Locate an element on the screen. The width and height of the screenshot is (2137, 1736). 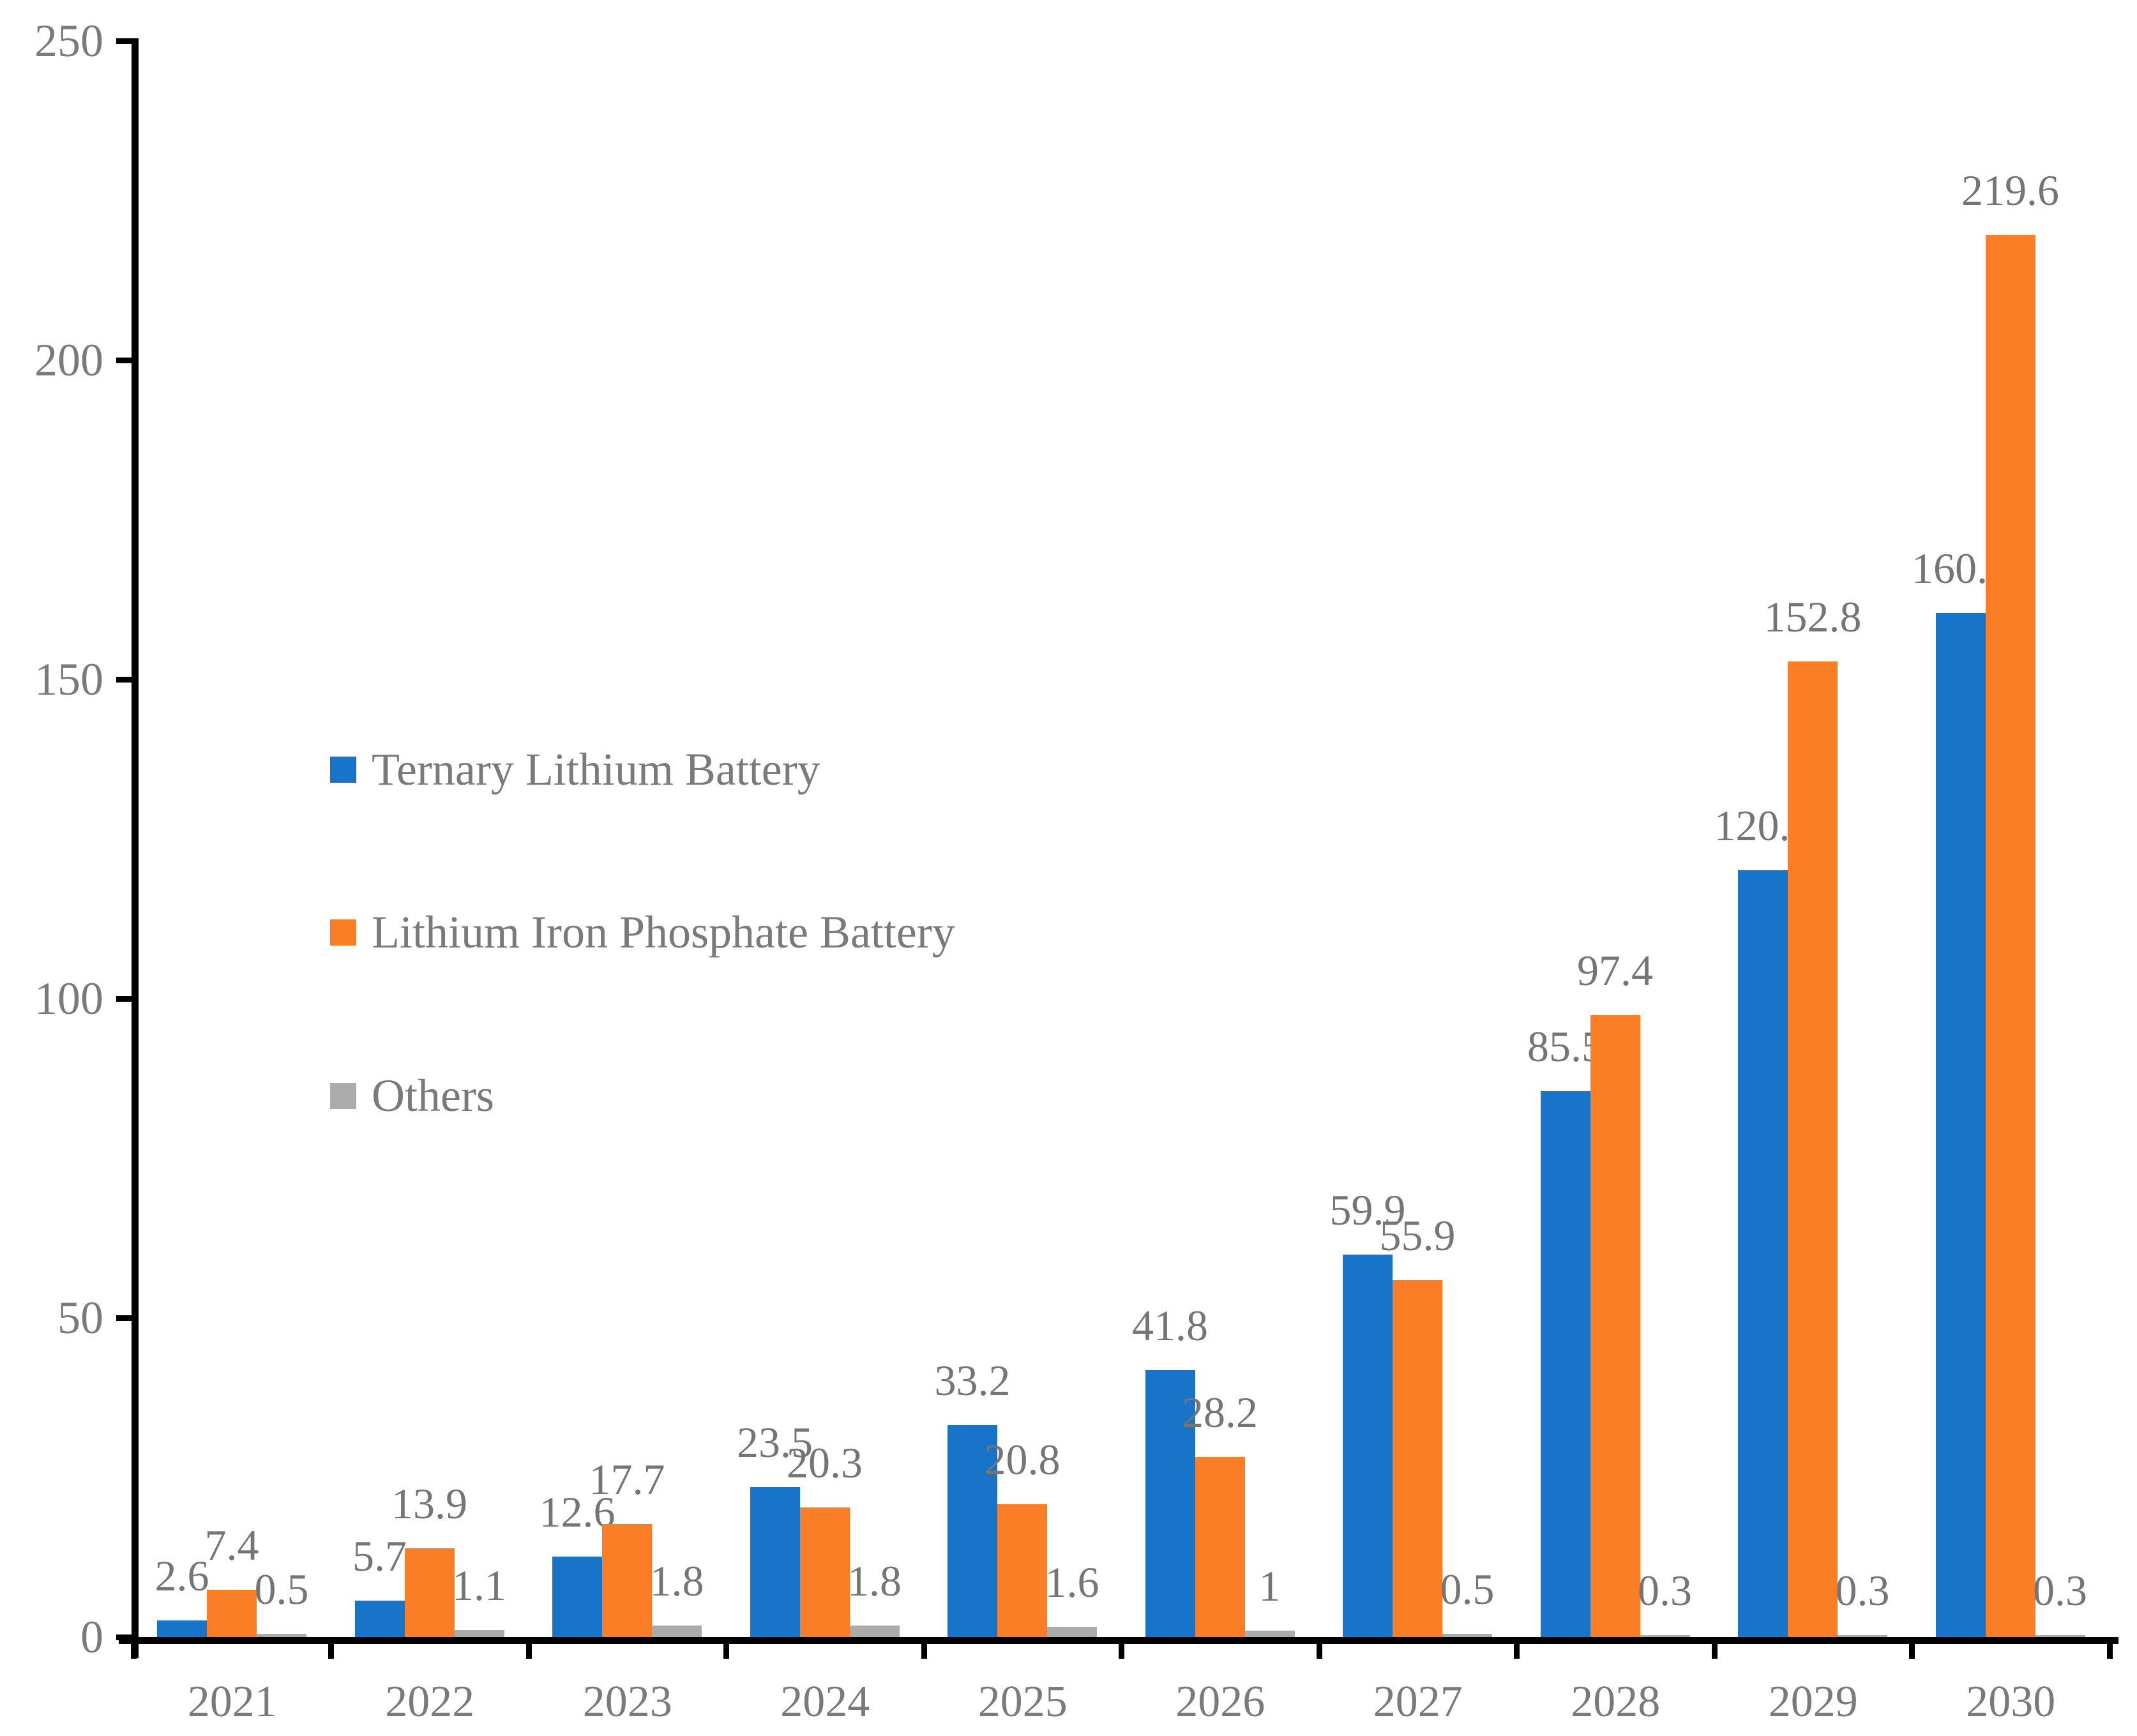
bar-lithium-iron-phosphate-battery-2028 is located at coordinates (1615, 1326).